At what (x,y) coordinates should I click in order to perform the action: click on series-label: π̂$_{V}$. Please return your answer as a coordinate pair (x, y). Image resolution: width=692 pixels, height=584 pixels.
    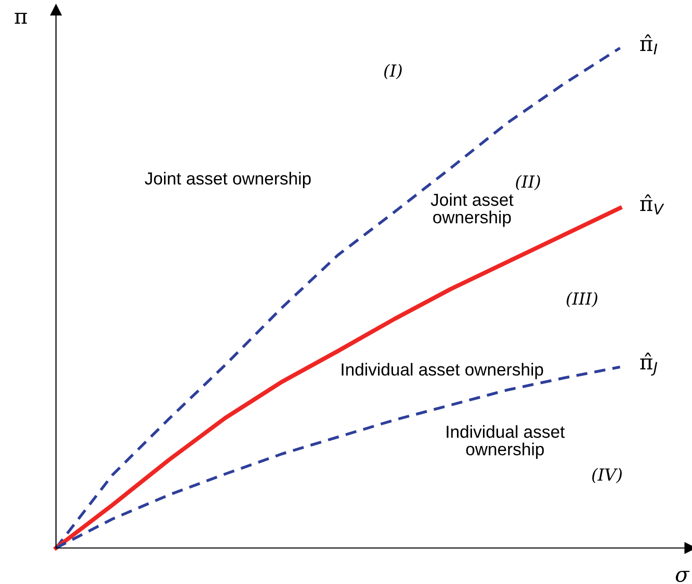
    Looking at the image, I should click on (652, 204).